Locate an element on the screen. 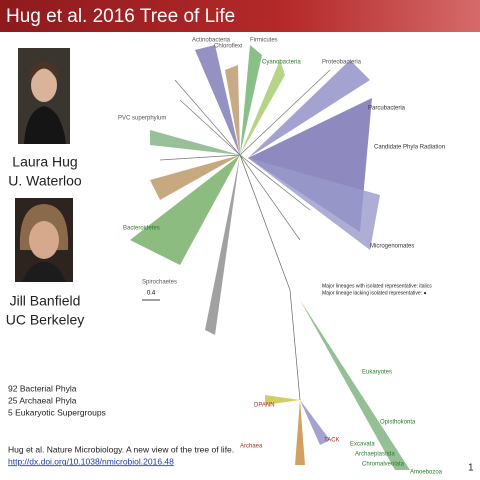  title-bar is located at coordinates (240, 16).